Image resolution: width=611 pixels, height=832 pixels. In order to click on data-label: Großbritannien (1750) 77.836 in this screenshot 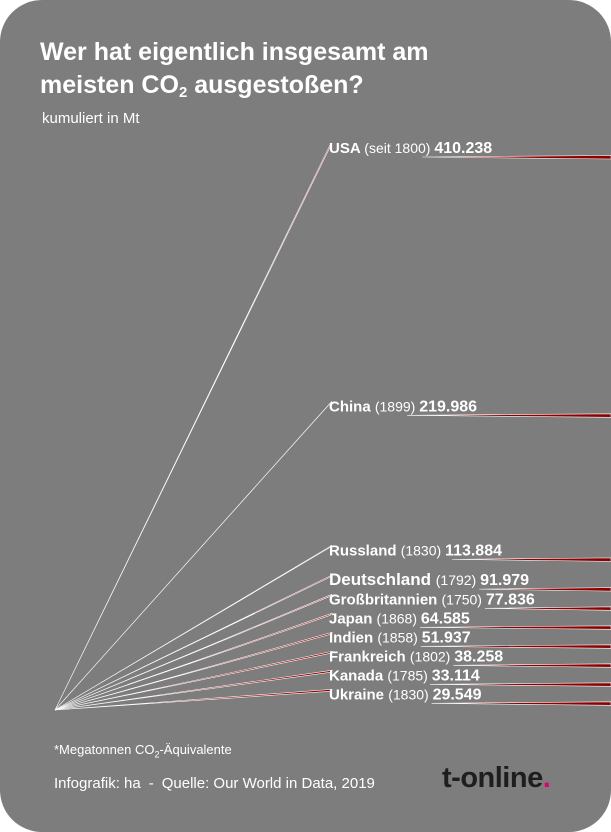, I will do `click(432, 599)`.